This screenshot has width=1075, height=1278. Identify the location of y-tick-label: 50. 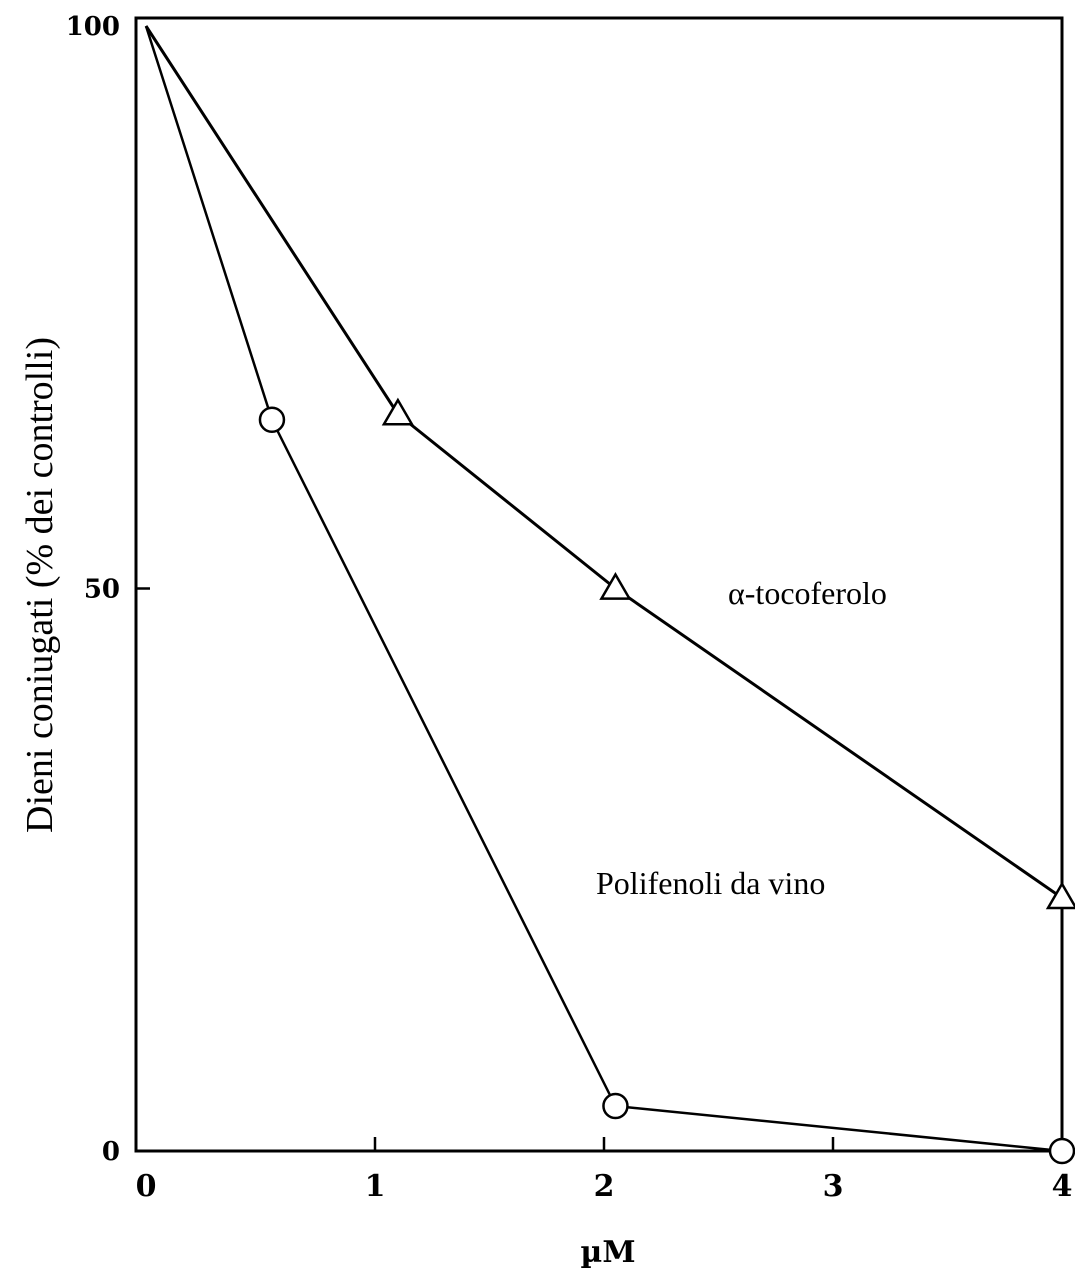
(102, 590).